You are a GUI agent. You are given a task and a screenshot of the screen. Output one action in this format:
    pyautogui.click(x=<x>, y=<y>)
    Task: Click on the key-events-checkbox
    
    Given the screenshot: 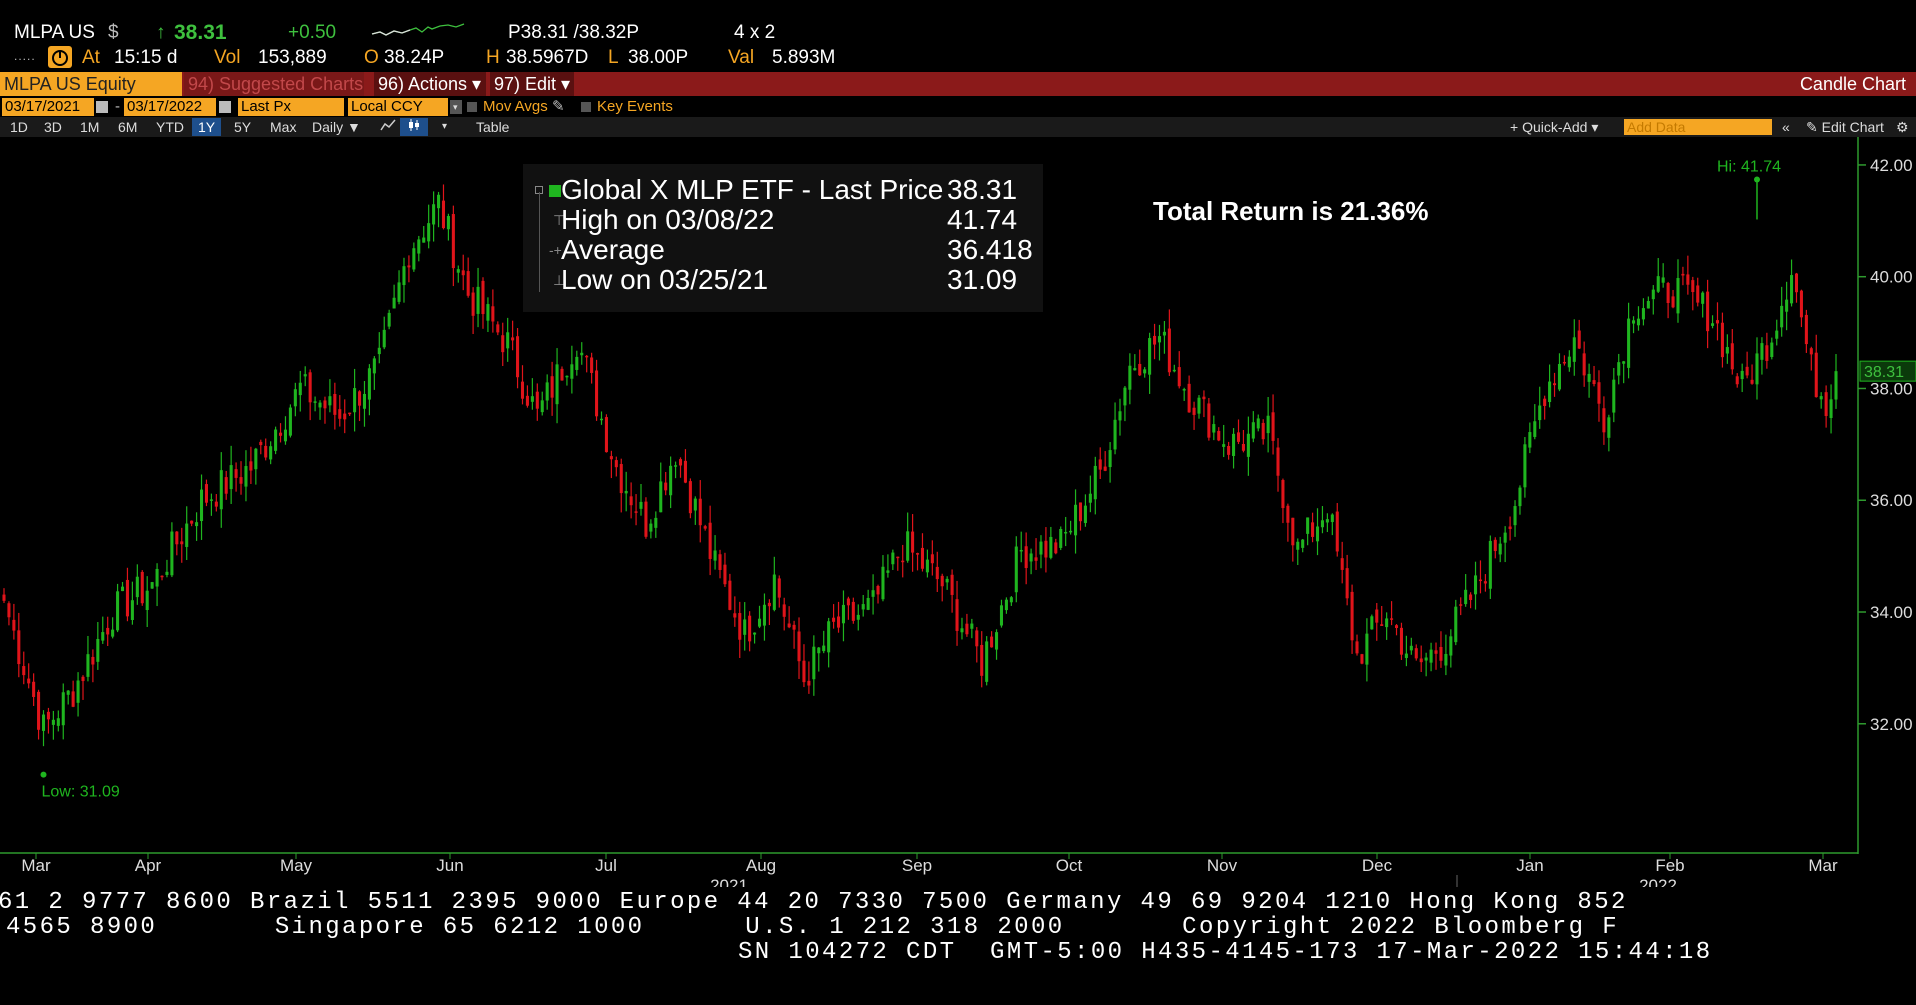 What is the action you would take?
    pyautogui.click(x=586, y=107)
    